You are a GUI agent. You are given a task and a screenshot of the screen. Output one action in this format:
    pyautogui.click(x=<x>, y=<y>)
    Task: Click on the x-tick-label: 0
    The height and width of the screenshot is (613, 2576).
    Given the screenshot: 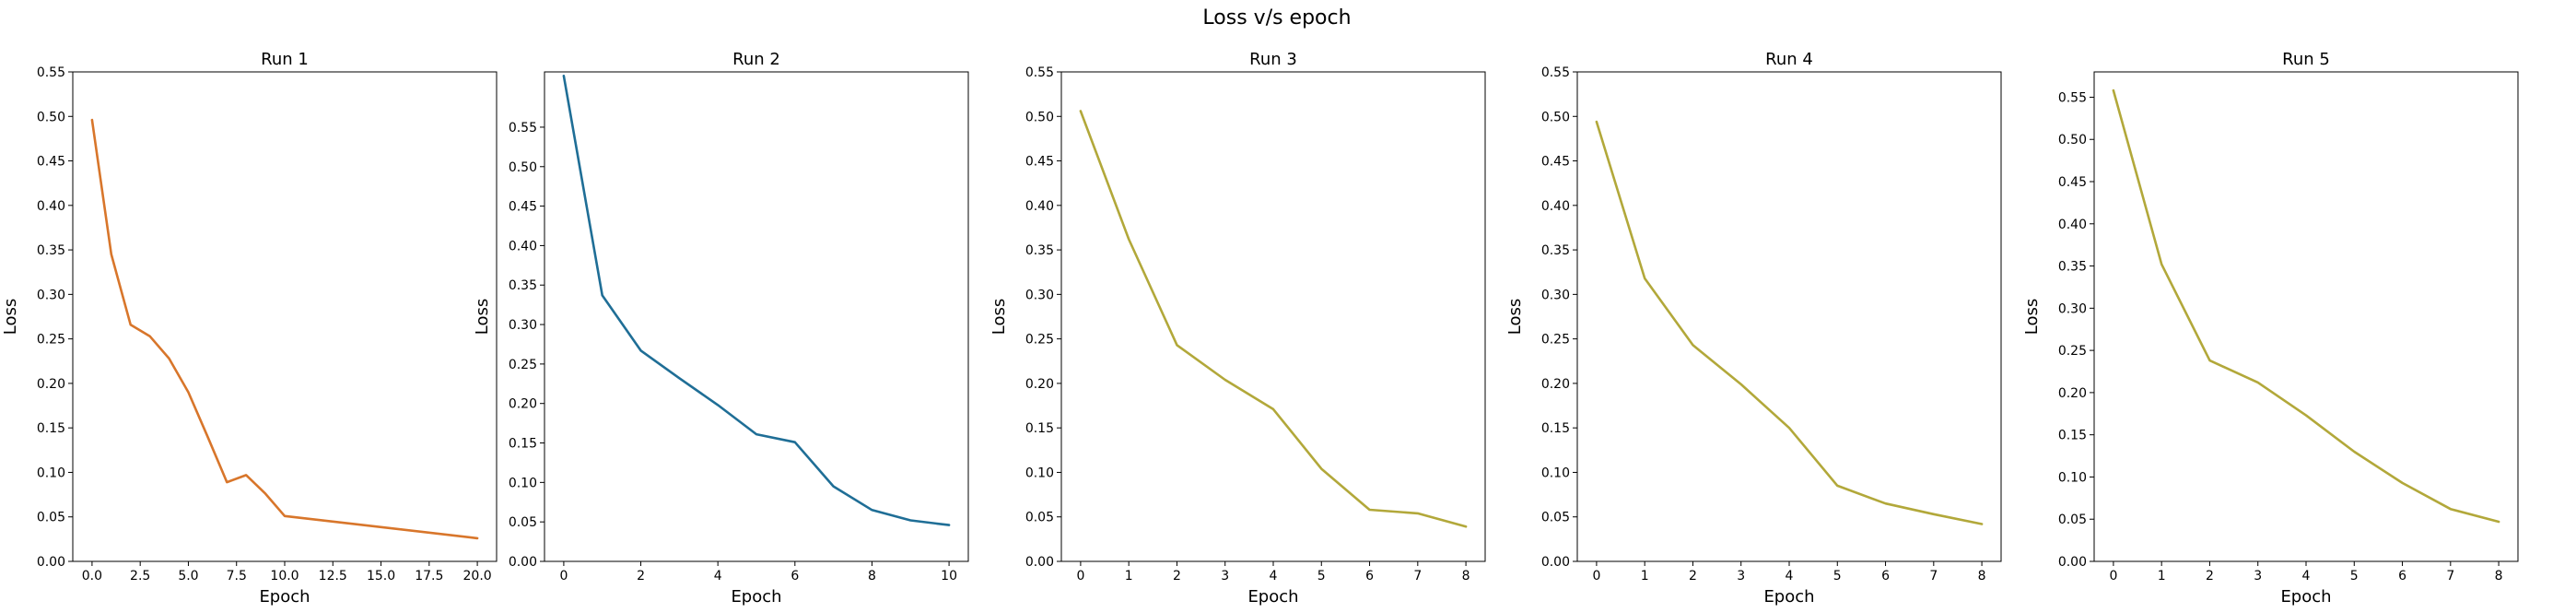 What is the action you would take?
    pyautogui.click(x=2113, y=576)
    